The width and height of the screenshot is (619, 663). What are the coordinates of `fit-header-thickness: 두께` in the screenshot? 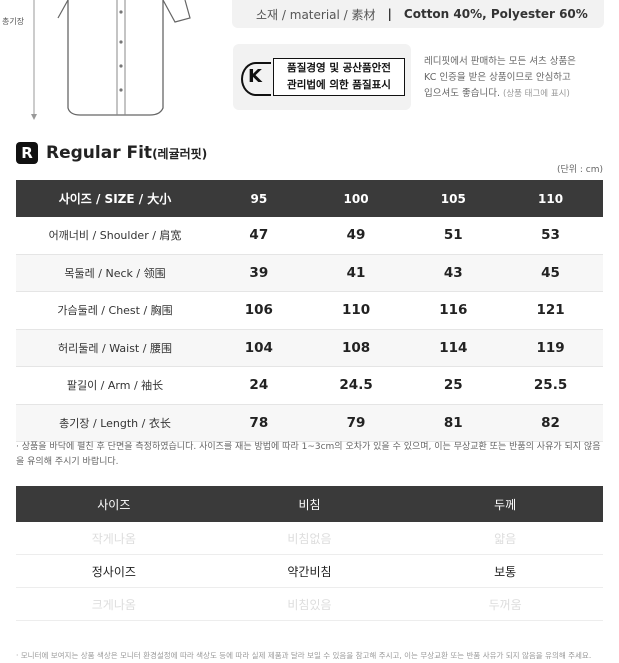 It's located at (505, 504).